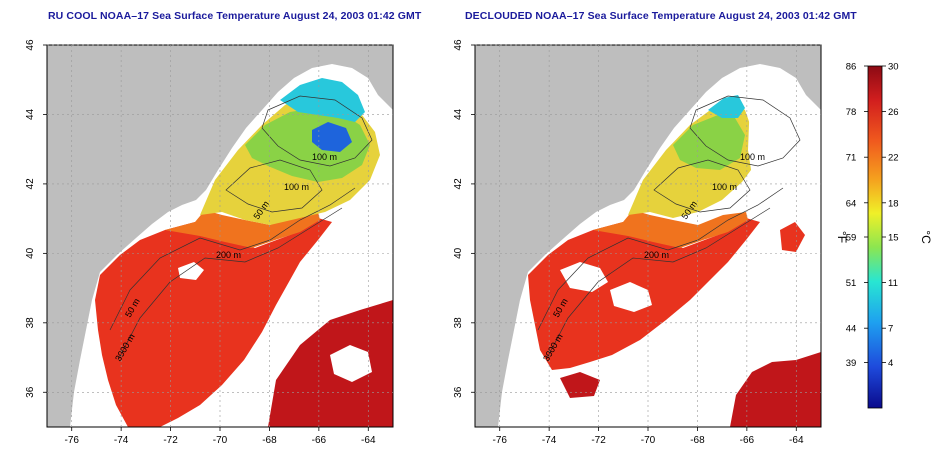 The image size is (950, 475). Describe the element at coordinates (857, 215) in the screenshot. I see `fahrenheit-scale: 86 78 71 64 59 51 44 39` at that location.